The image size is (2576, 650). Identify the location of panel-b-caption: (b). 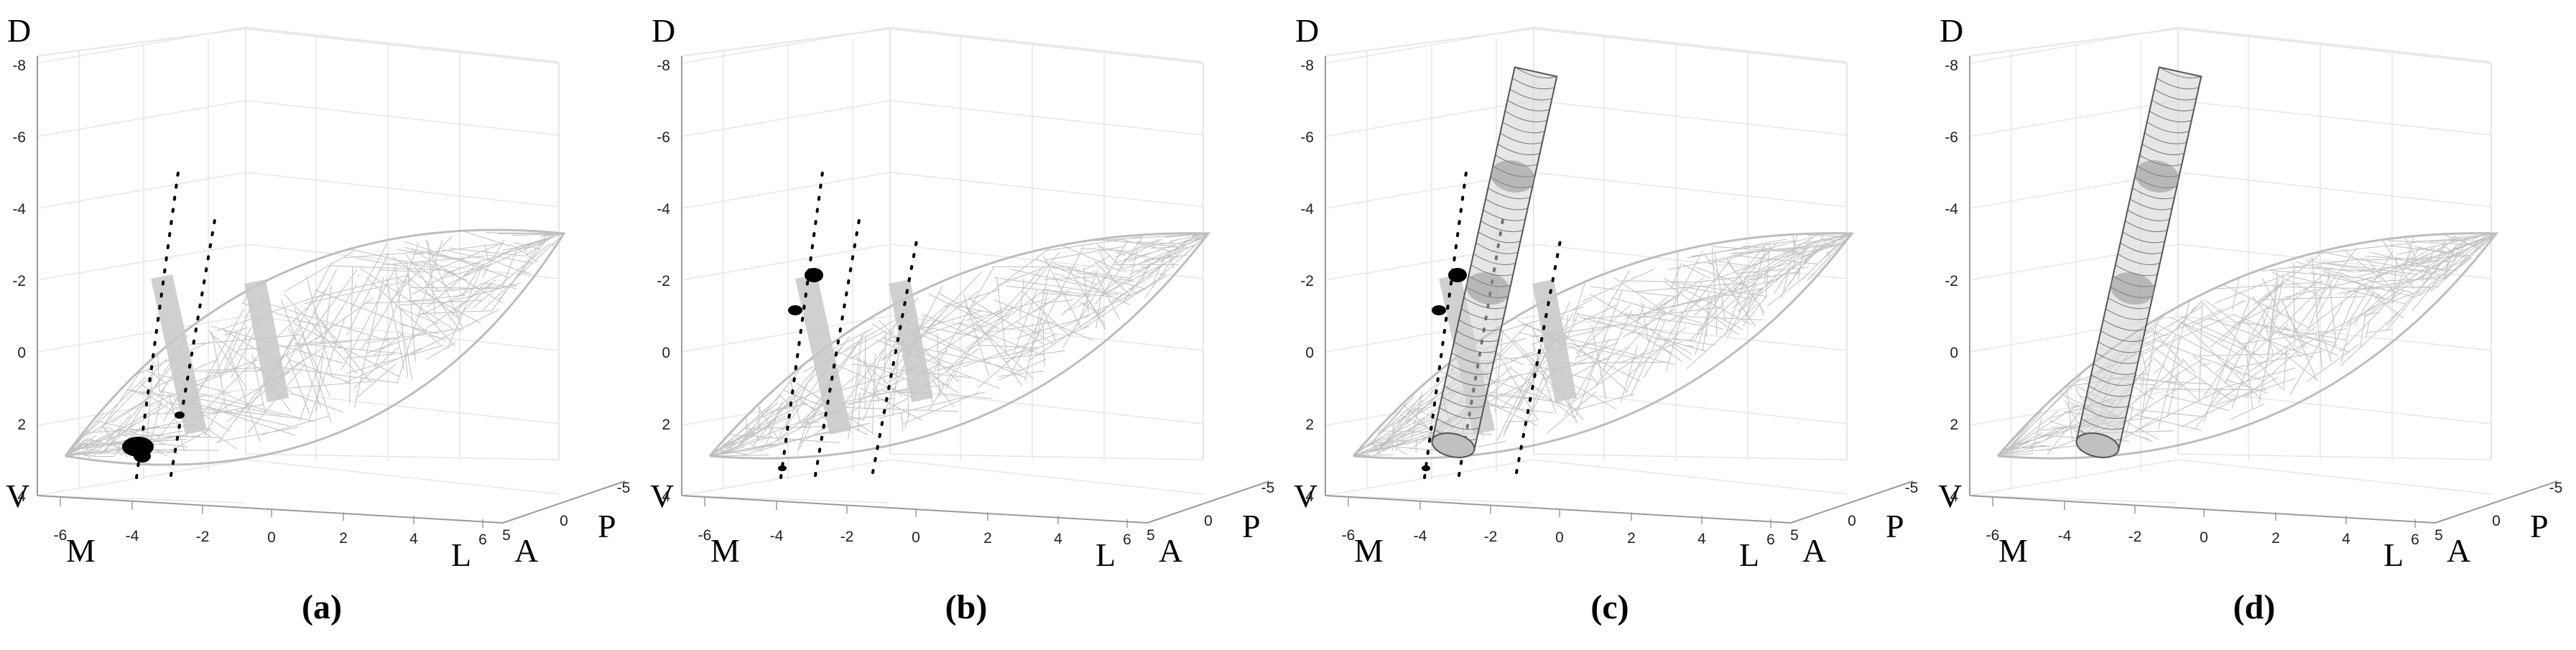
(966, 607).